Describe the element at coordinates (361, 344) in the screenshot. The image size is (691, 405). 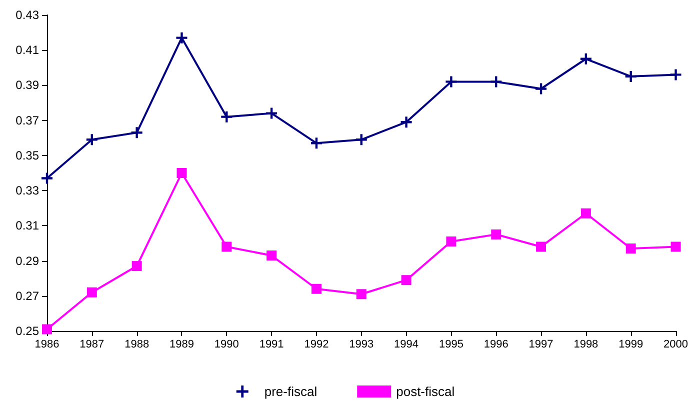
I see `x-tick-label: 1993` at that location.